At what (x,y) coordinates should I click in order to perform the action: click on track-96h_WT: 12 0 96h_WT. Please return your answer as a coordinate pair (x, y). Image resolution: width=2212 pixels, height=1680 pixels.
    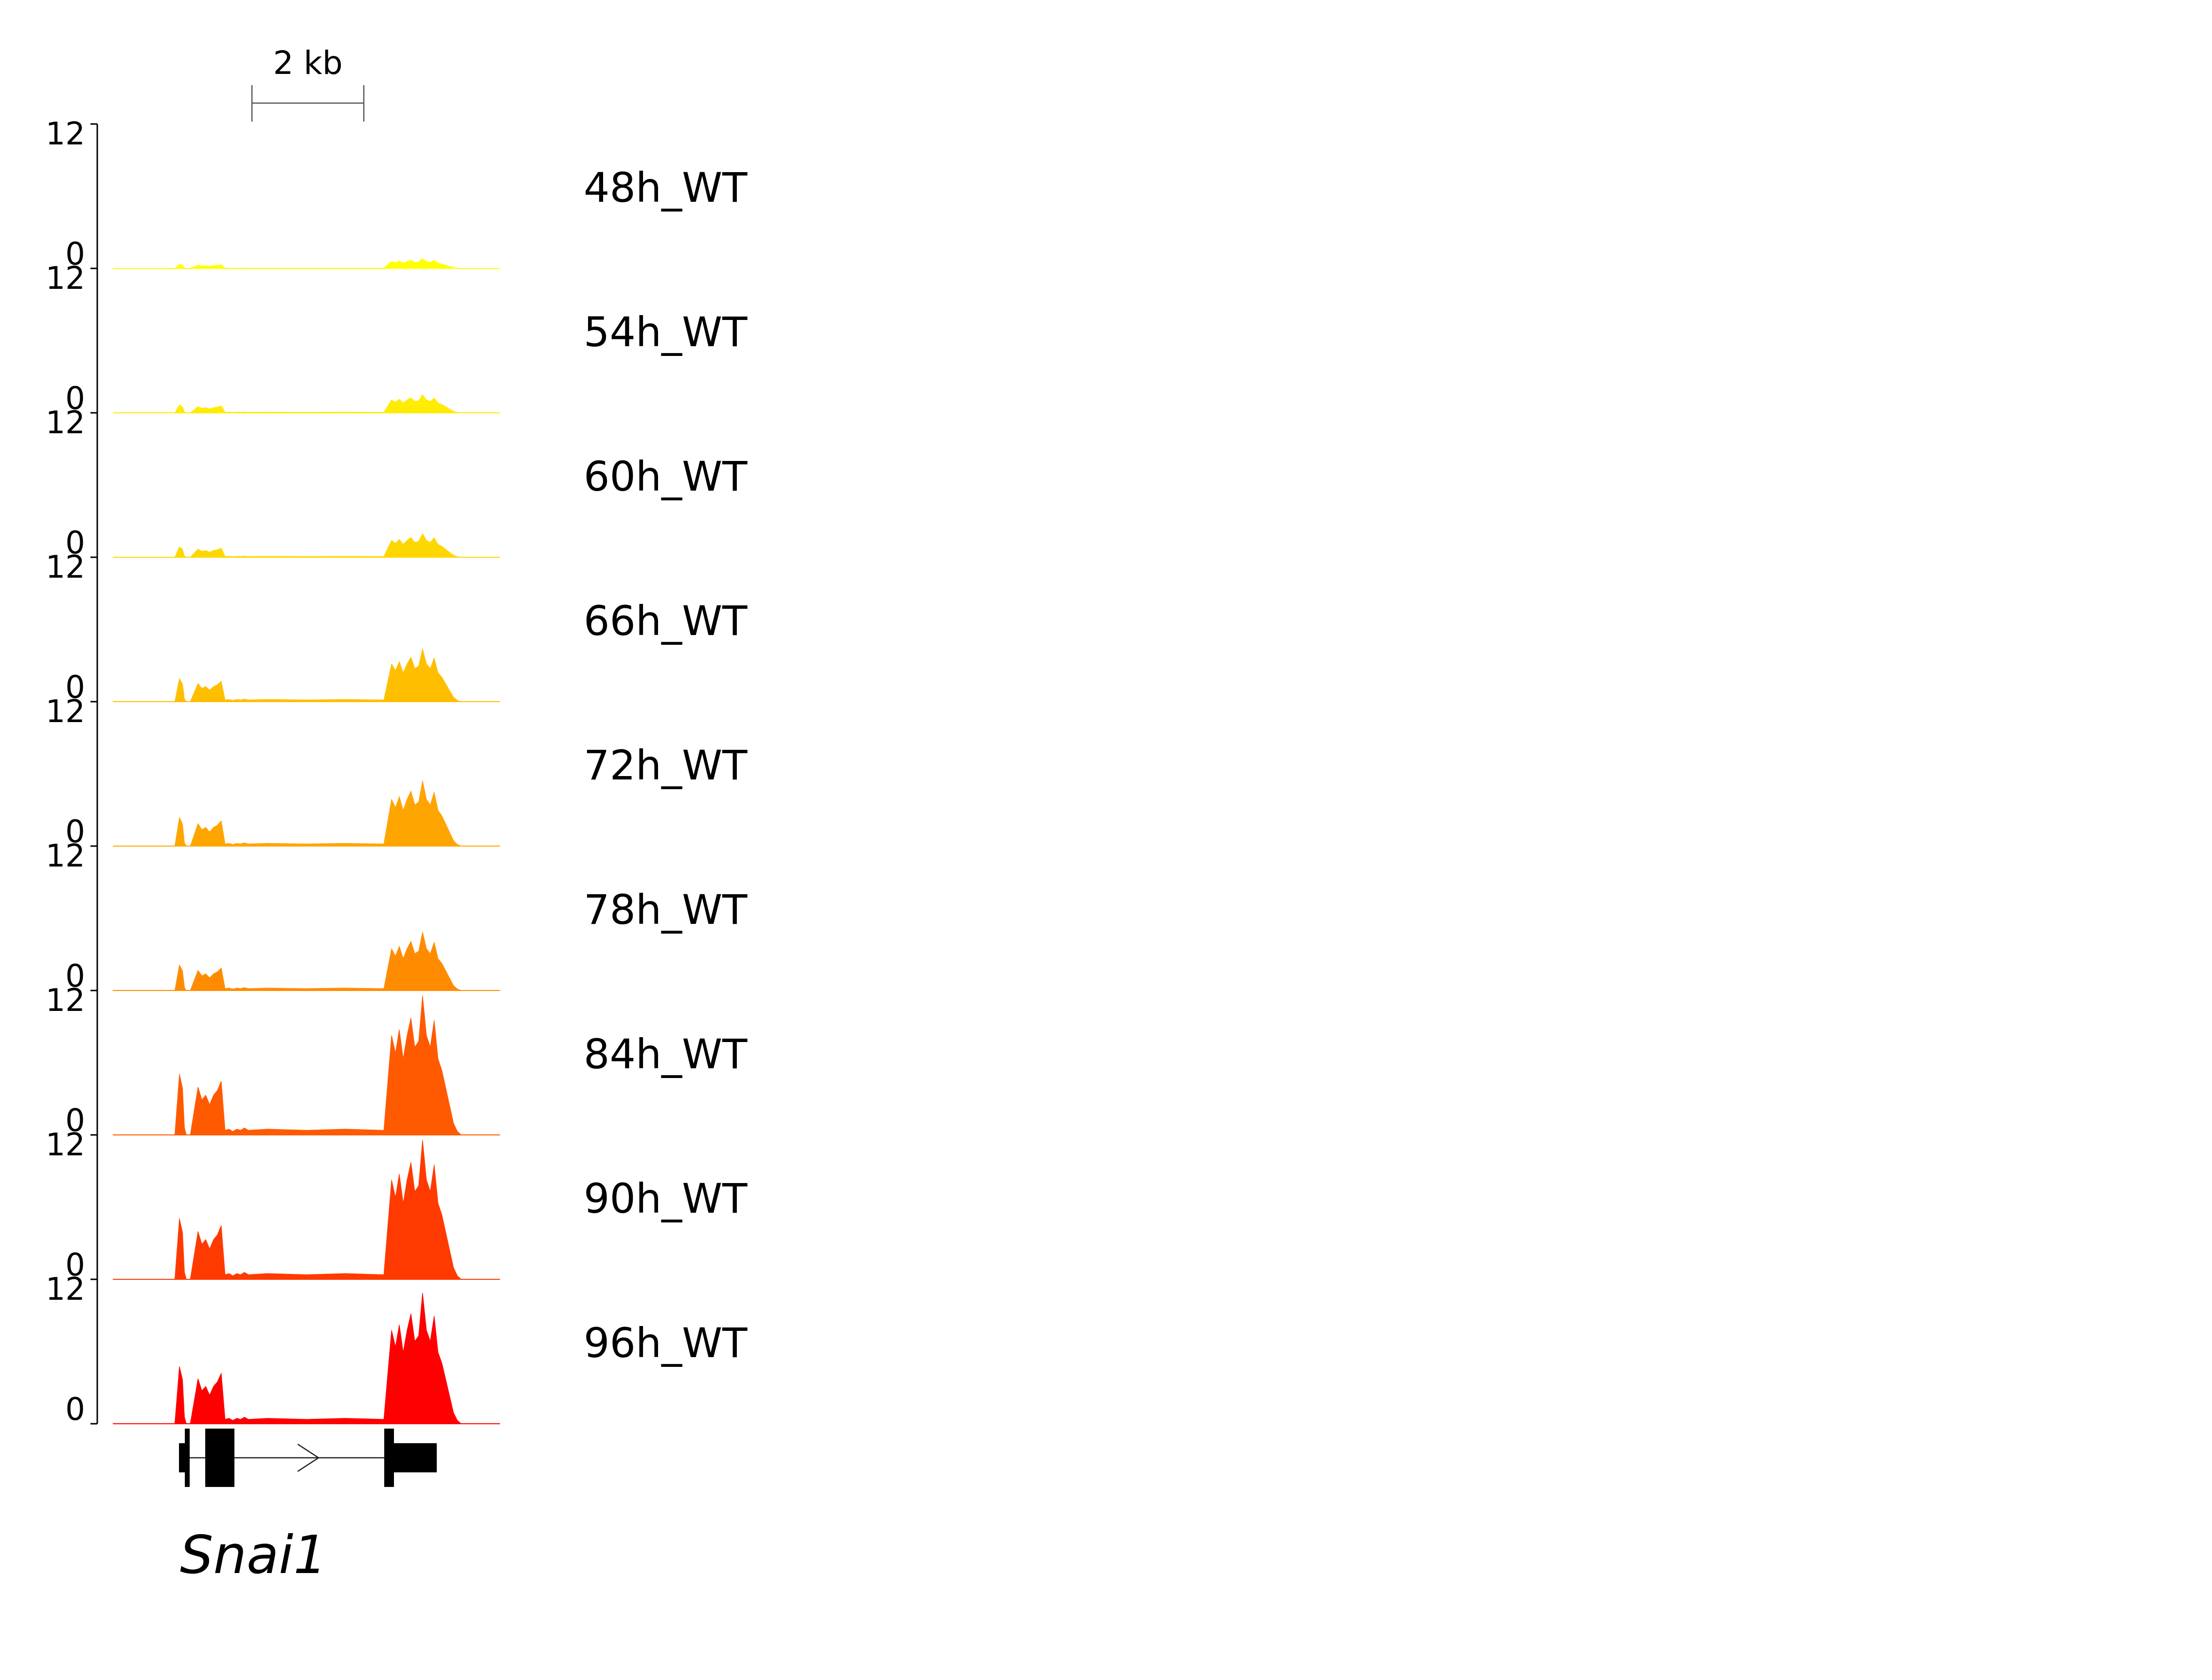
    Looking at the image, I should click on (397, 1350).